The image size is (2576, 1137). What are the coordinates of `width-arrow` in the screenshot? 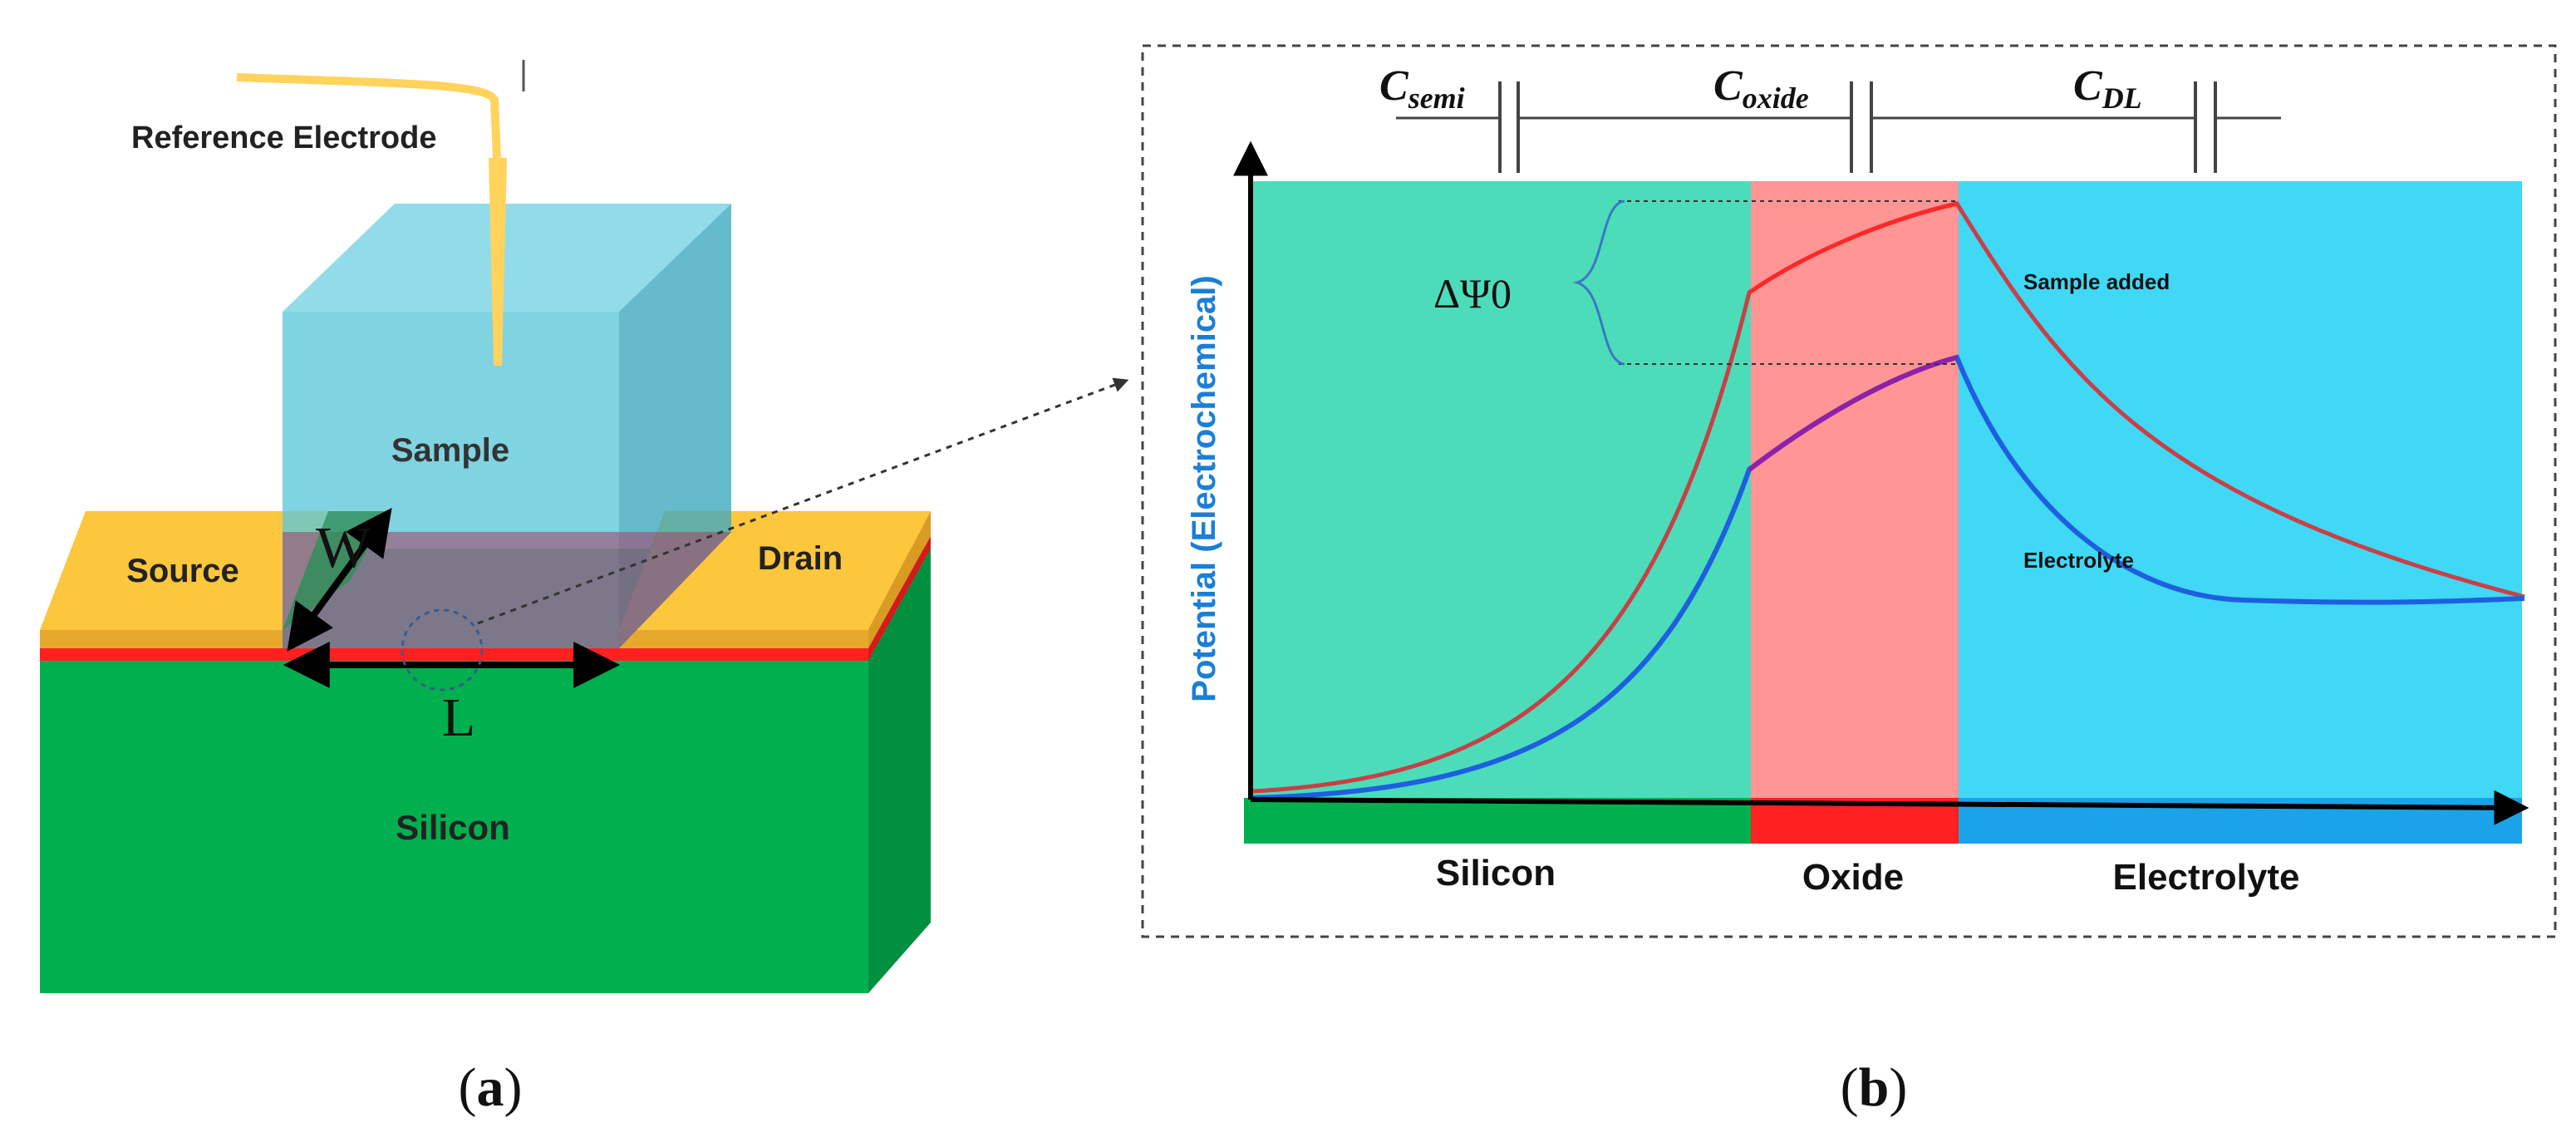 It's located at (339, 579).